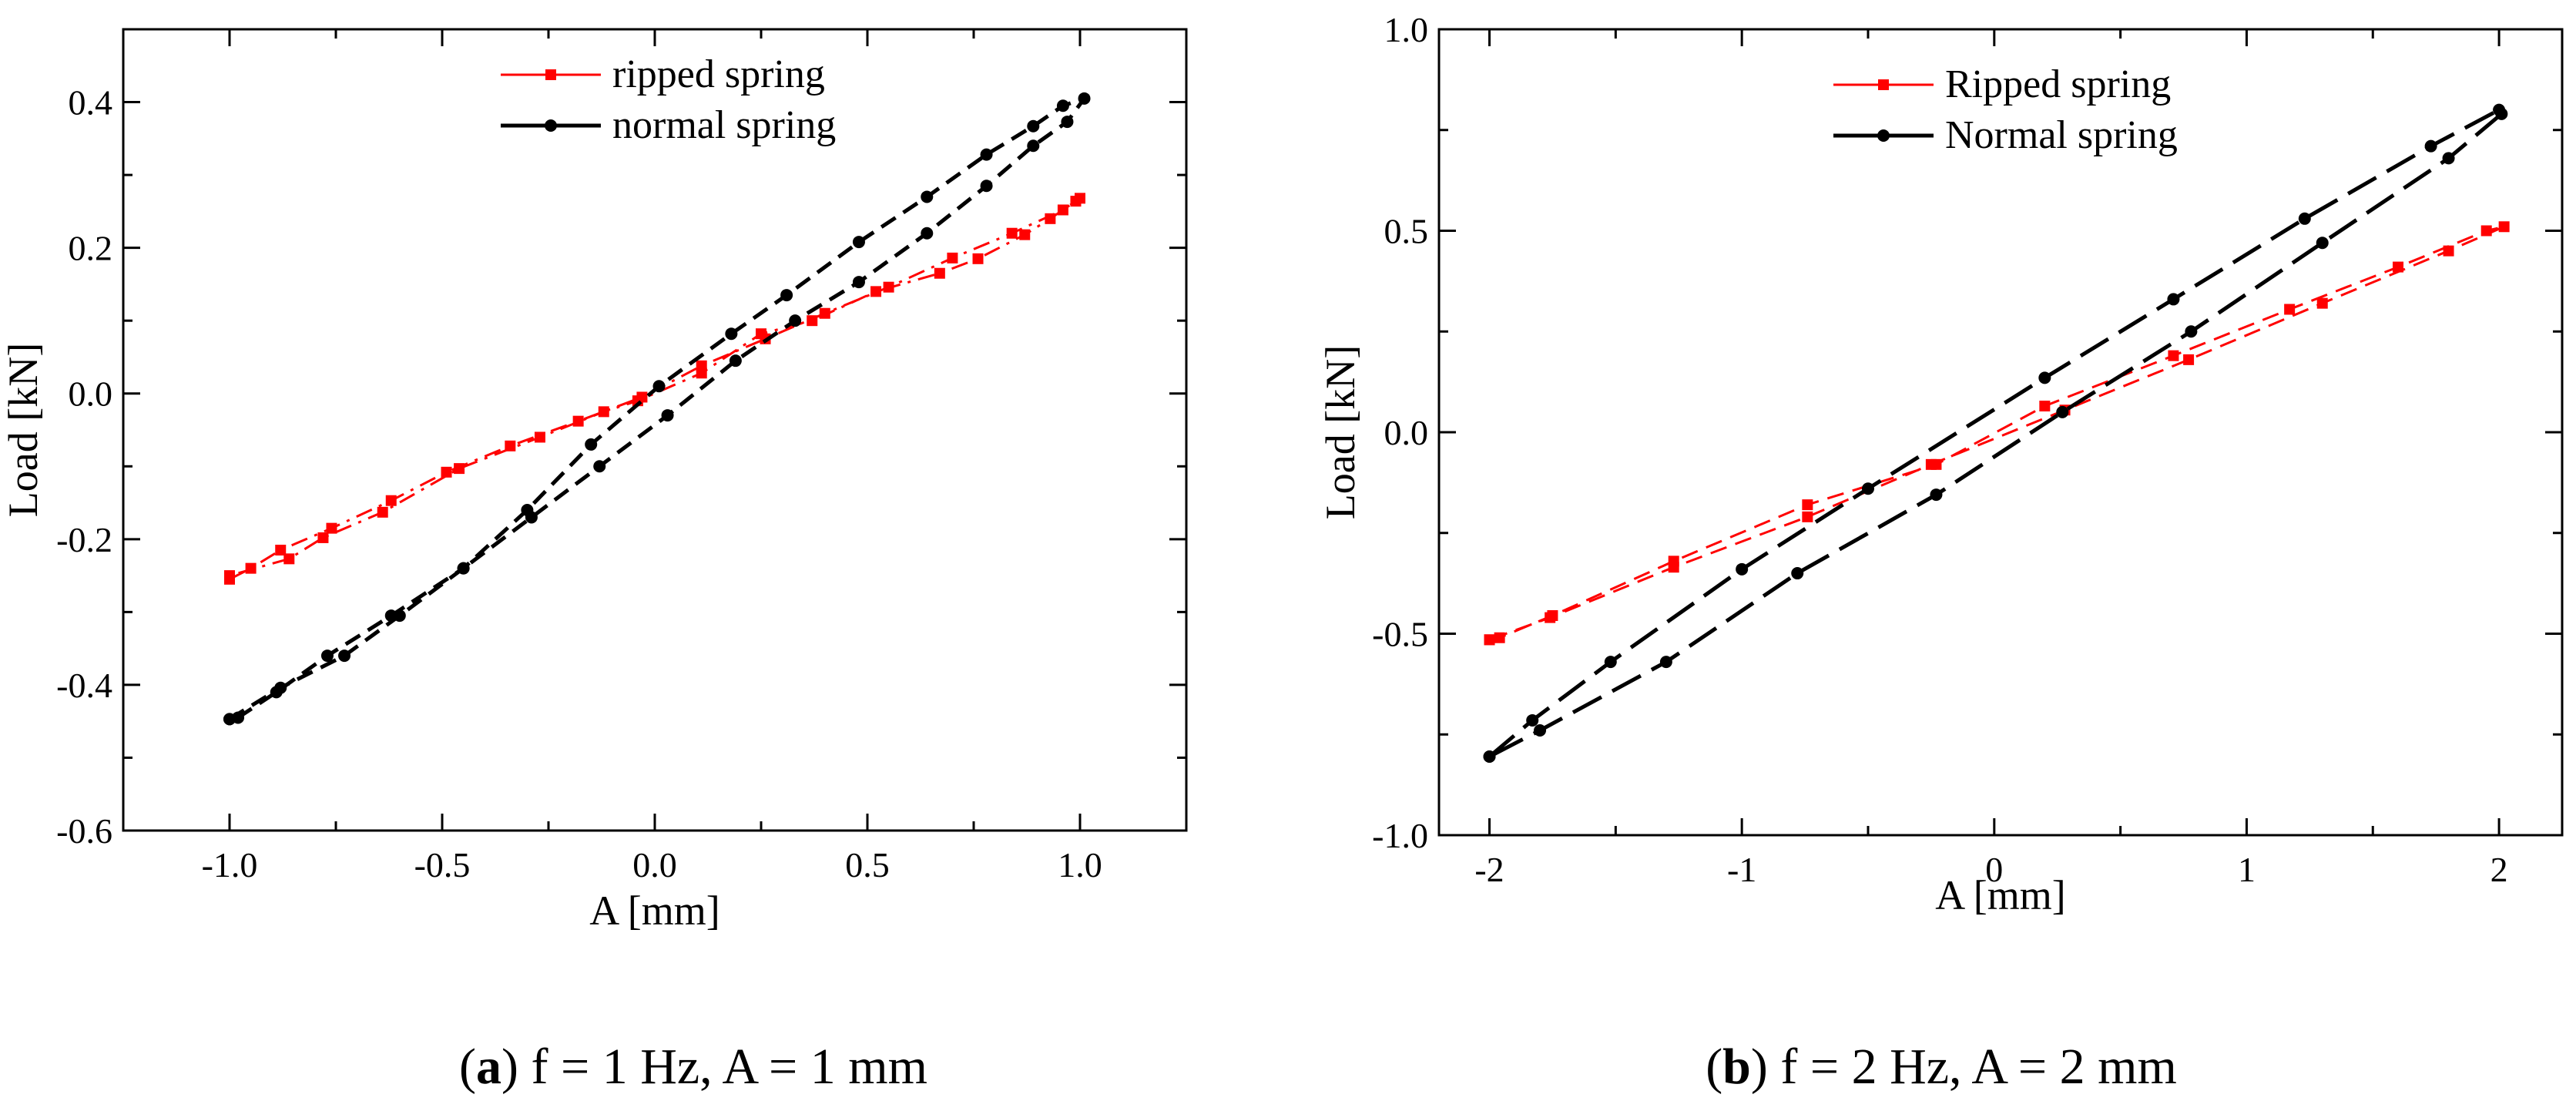 This screenshot has width=2576, height=1111. I want to click on chart-b-legend-item: Normal spring, so click(2005, 135).